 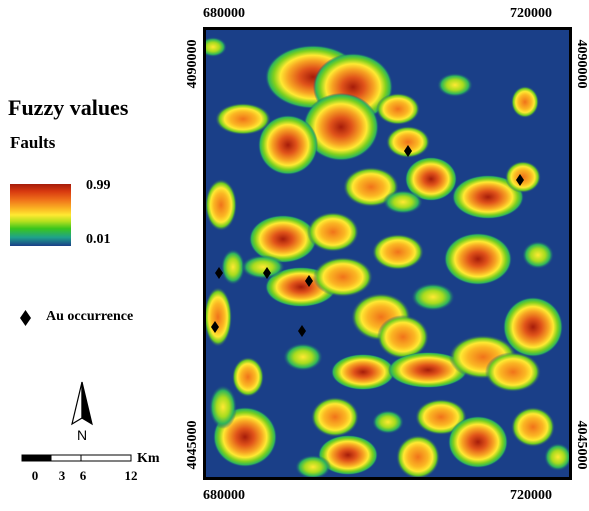 I want to click on color-ramp, so click(x=40, y=215).